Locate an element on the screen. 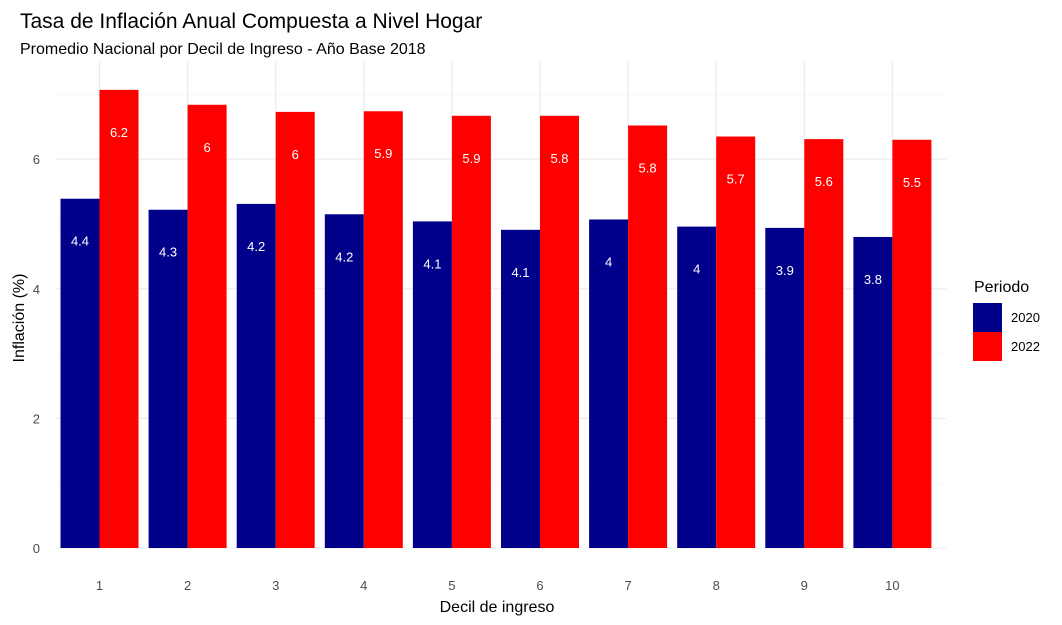 The image size is (1062, 625). x-tick-label: 3 is located at coordinates (275, 585).